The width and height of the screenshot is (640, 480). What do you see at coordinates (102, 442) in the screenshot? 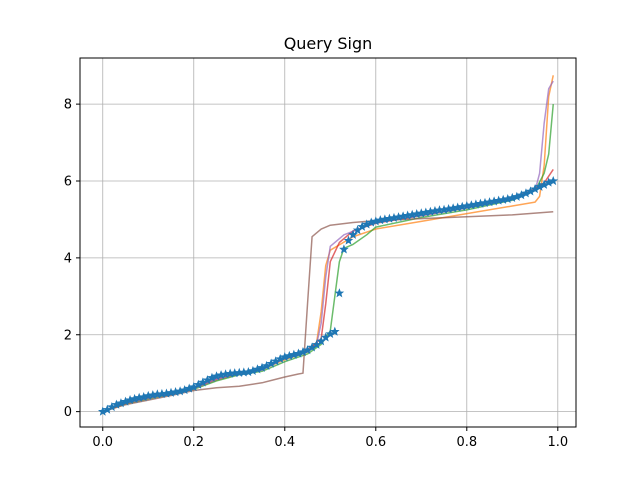
I see `x-tick-label-0: 0.0` at bounding box center [102, 442].